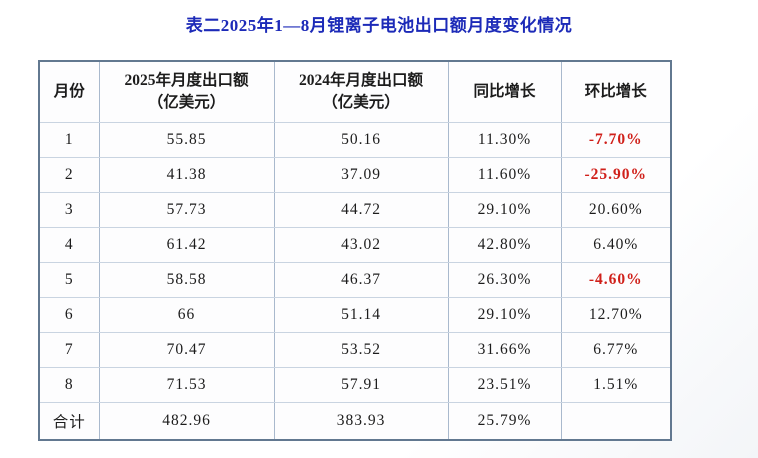  I want to click on table-row: 3 57.73 44.72 29.10% 20.60%, so click(355, 210).